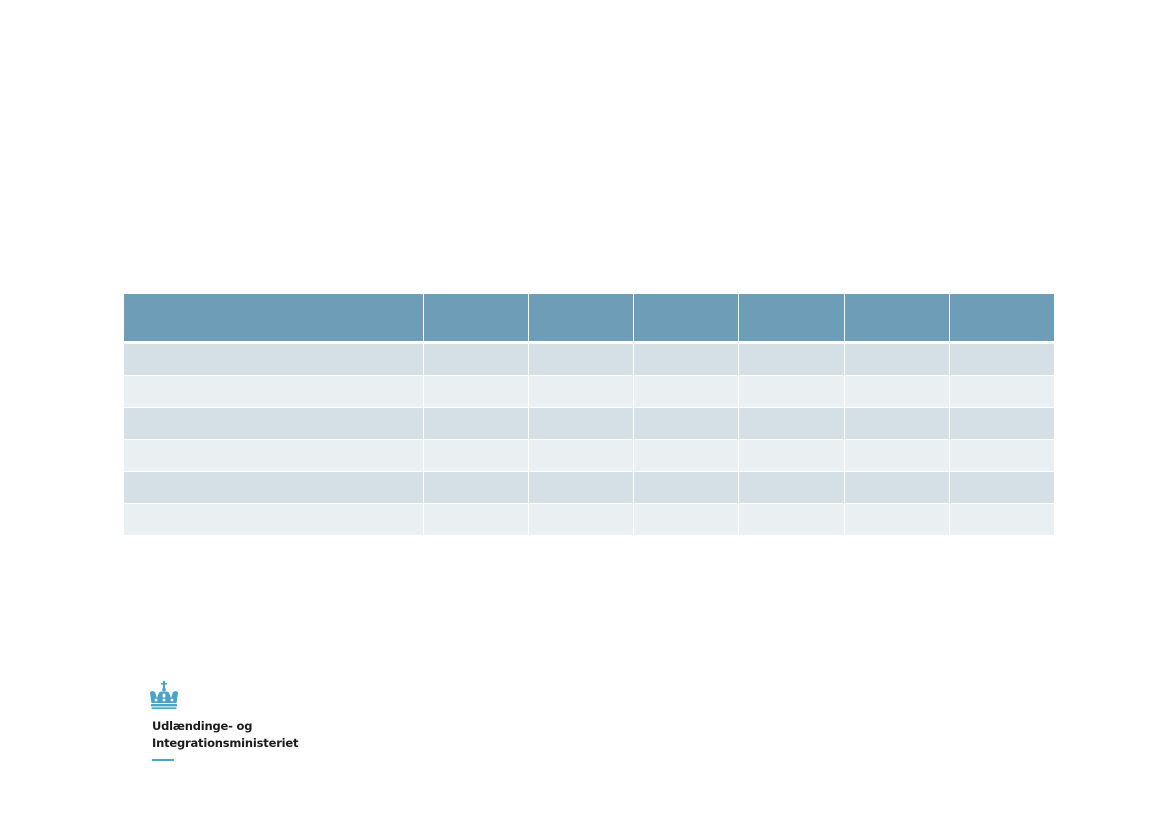  What do you see at coordinates (225, 735) in the screenshot?
I see `ministry-name: Udlændinge- og Integrationsministeriet` at bounding box center [225, 735].